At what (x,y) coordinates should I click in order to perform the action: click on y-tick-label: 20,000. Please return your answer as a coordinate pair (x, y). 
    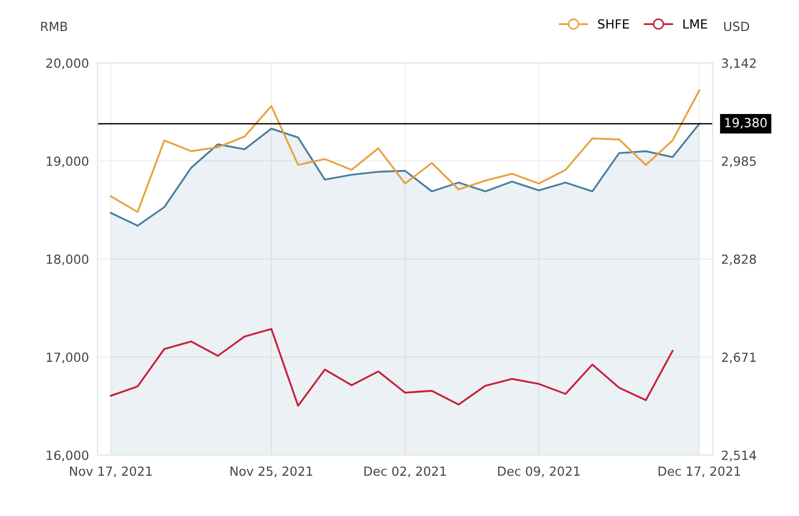
    Looking at the image, I should click on (67, 64).